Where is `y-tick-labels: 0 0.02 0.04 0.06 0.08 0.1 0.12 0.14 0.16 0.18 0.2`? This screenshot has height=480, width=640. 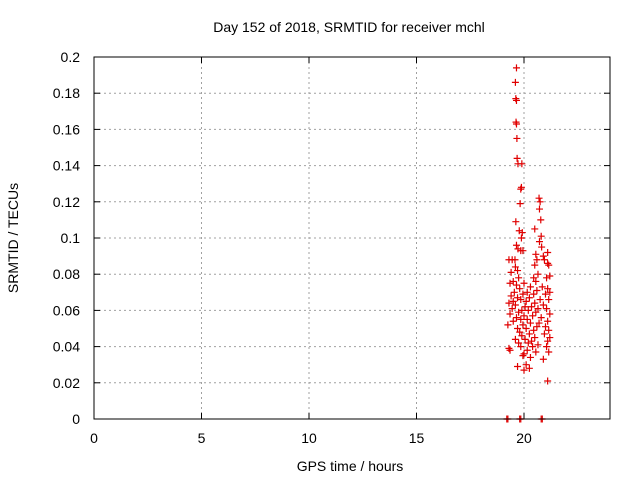
y-tick-labels: 0 0.02 0.04 0.06 0.08 0.1 0.12 0.14 0.16 0.18 0.2 is located at coordinates (66, 238).